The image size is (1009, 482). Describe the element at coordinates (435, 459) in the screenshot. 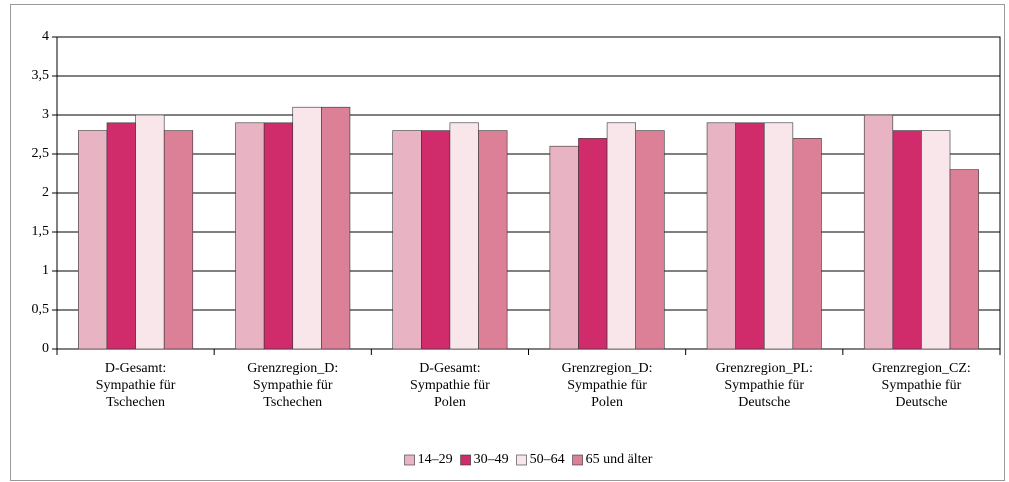

I see `legend-label: 14–29` at that location.